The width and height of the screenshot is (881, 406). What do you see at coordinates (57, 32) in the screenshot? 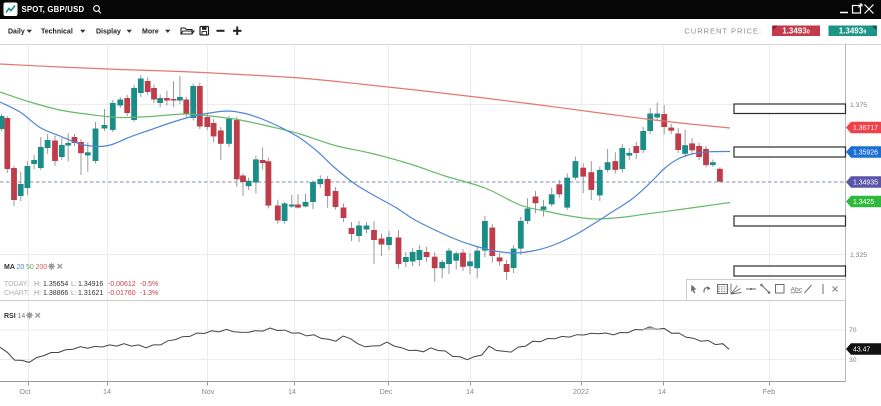
I see `svg-text: Technical` at bounding box center [57, 32].